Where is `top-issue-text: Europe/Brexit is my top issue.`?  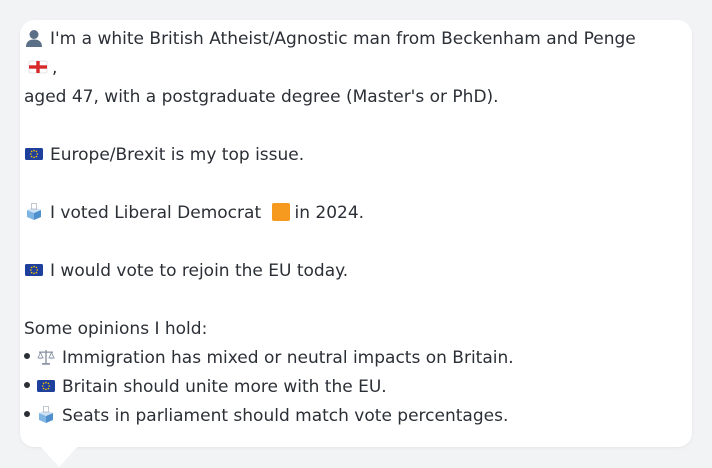
top-issue-text: Europe/Brexit is my top issue. is located at coordinates (177, 155).